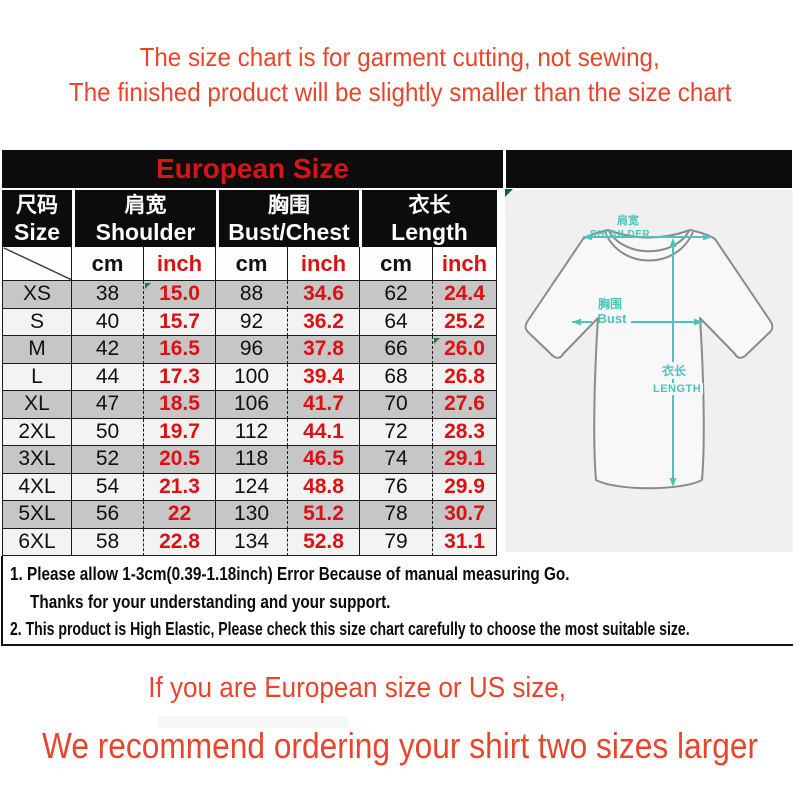  What do you see at coordinates (108, 295) in the screenshot?
I see `measurement-value: 38` at bounding box center [108, 295].